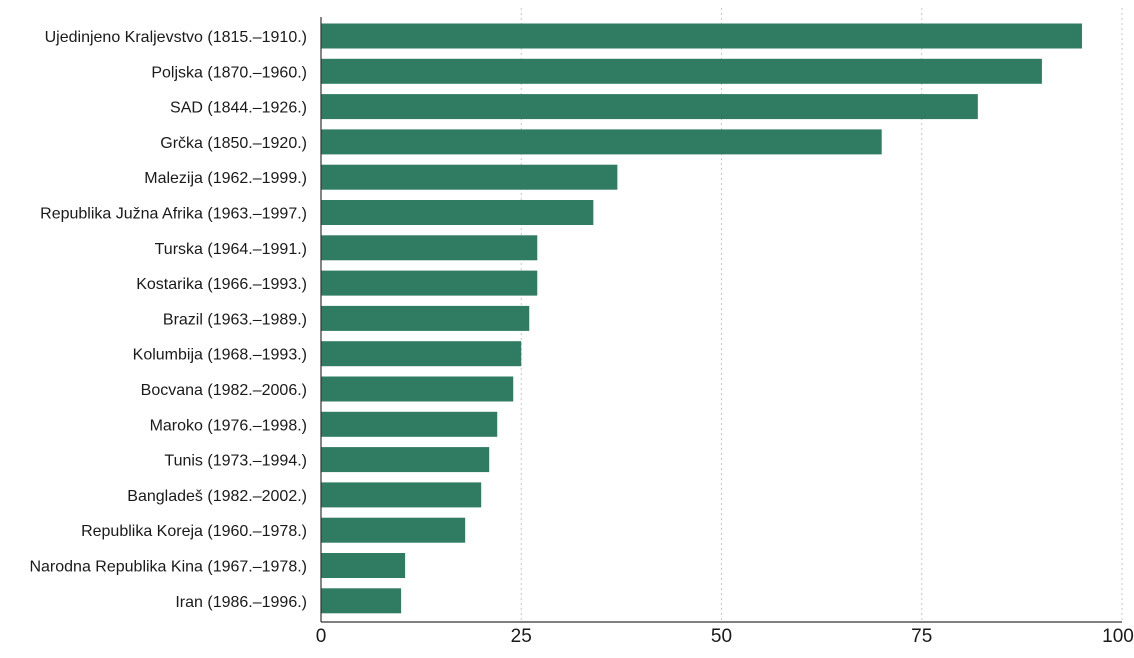 This screenshot has height=658, width=1134. What do you see at coordinates (168, 567) in the screenshot?
I see `category-label: Narodna Republika Kina (1967.–1978.)` at bounding box center [168, 567].